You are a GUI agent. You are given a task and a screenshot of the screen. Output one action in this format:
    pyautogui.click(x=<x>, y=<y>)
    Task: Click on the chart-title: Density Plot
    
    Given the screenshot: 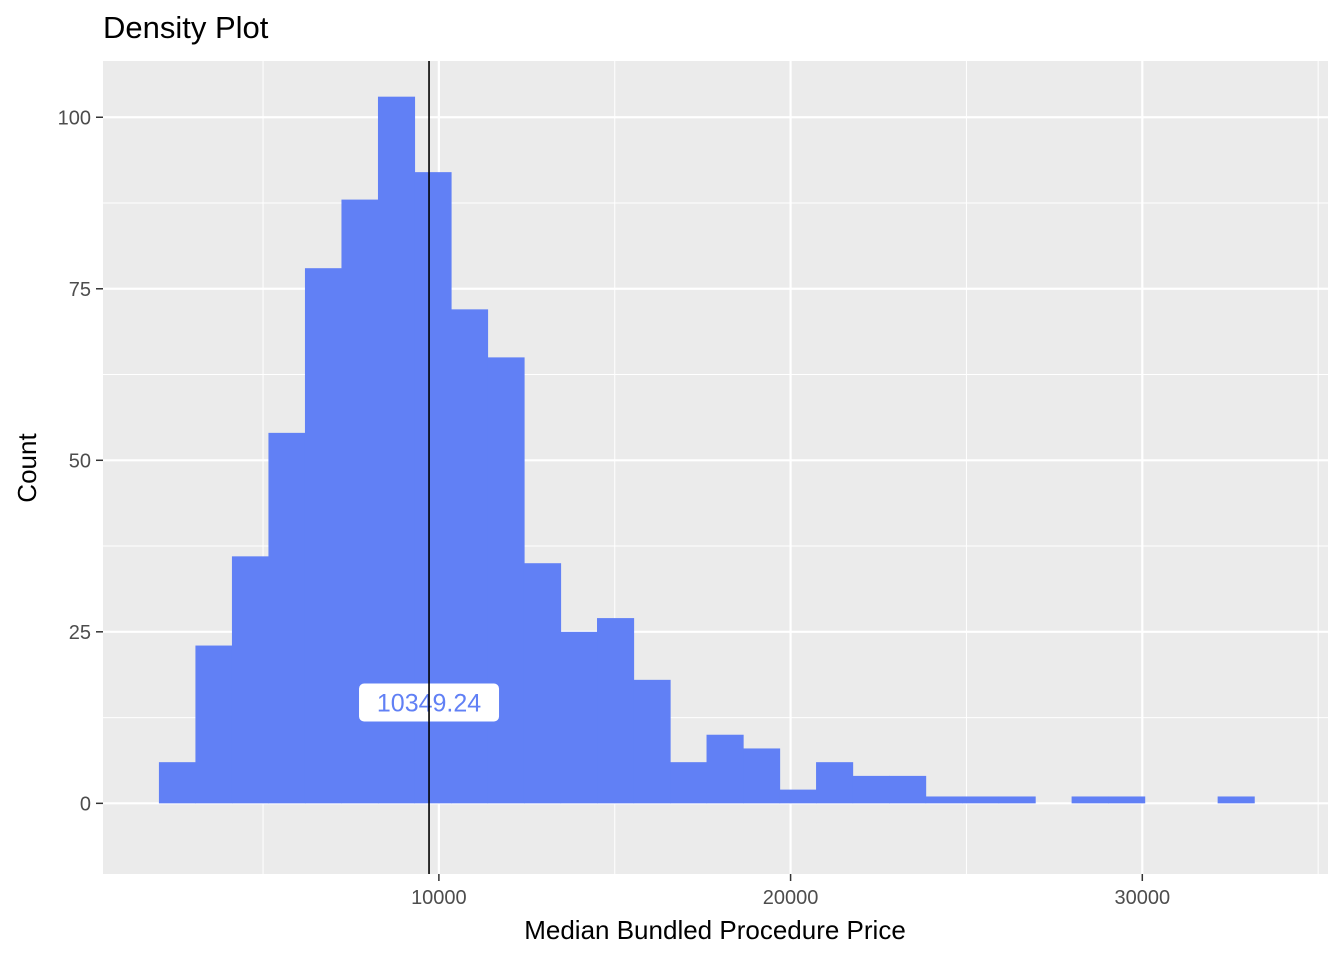 What is the action you would take?
    pyautogui.click(x=186, y=27)
    